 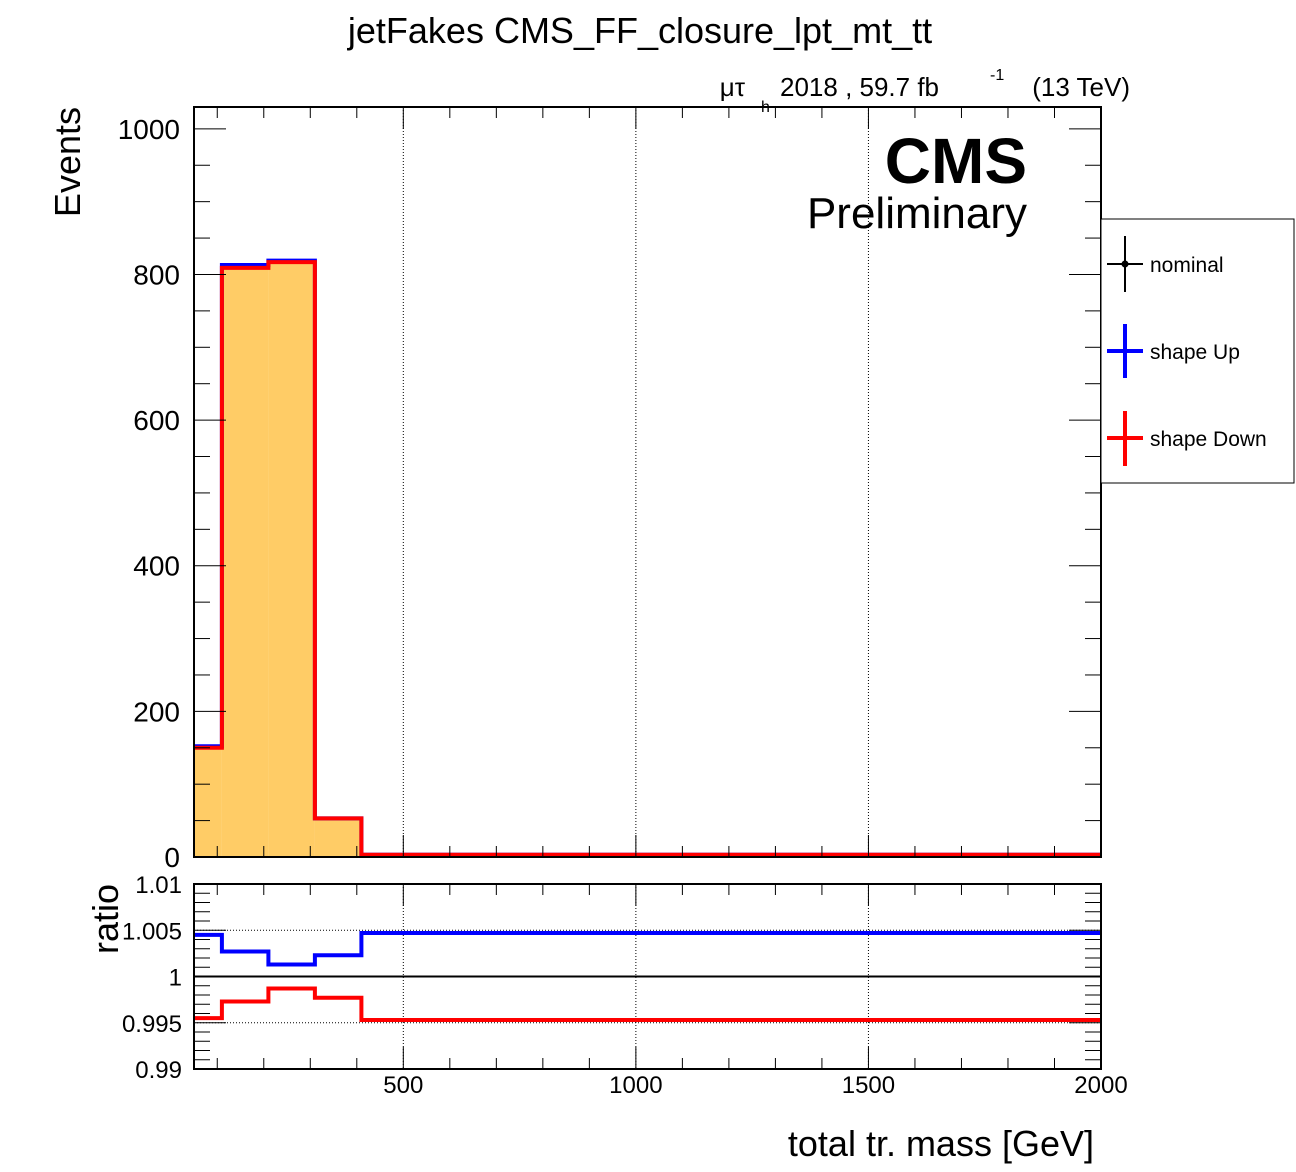 I want to click on y-tick-label-1000: 1000, so click(x=149, y=129).